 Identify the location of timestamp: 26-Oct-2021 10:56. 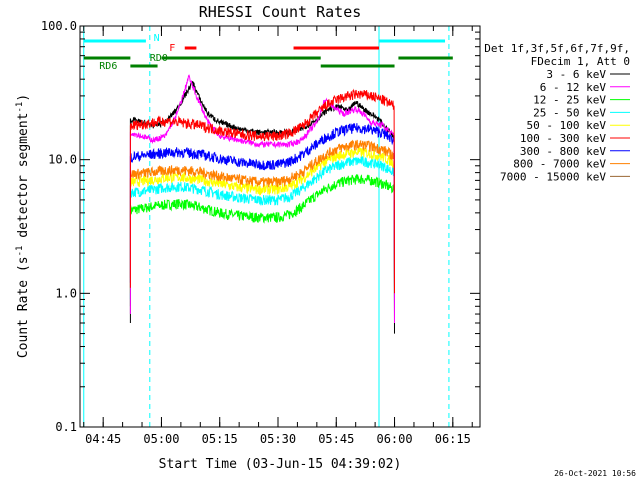
(595, 473).